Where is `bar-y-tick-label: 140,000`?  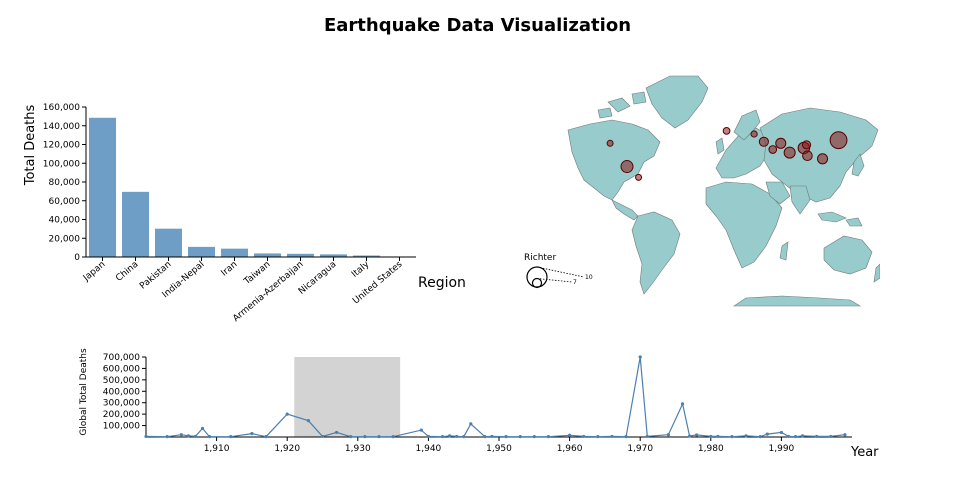
bar-y-tick-label: 140,000 is located at coordinates (61, 127).